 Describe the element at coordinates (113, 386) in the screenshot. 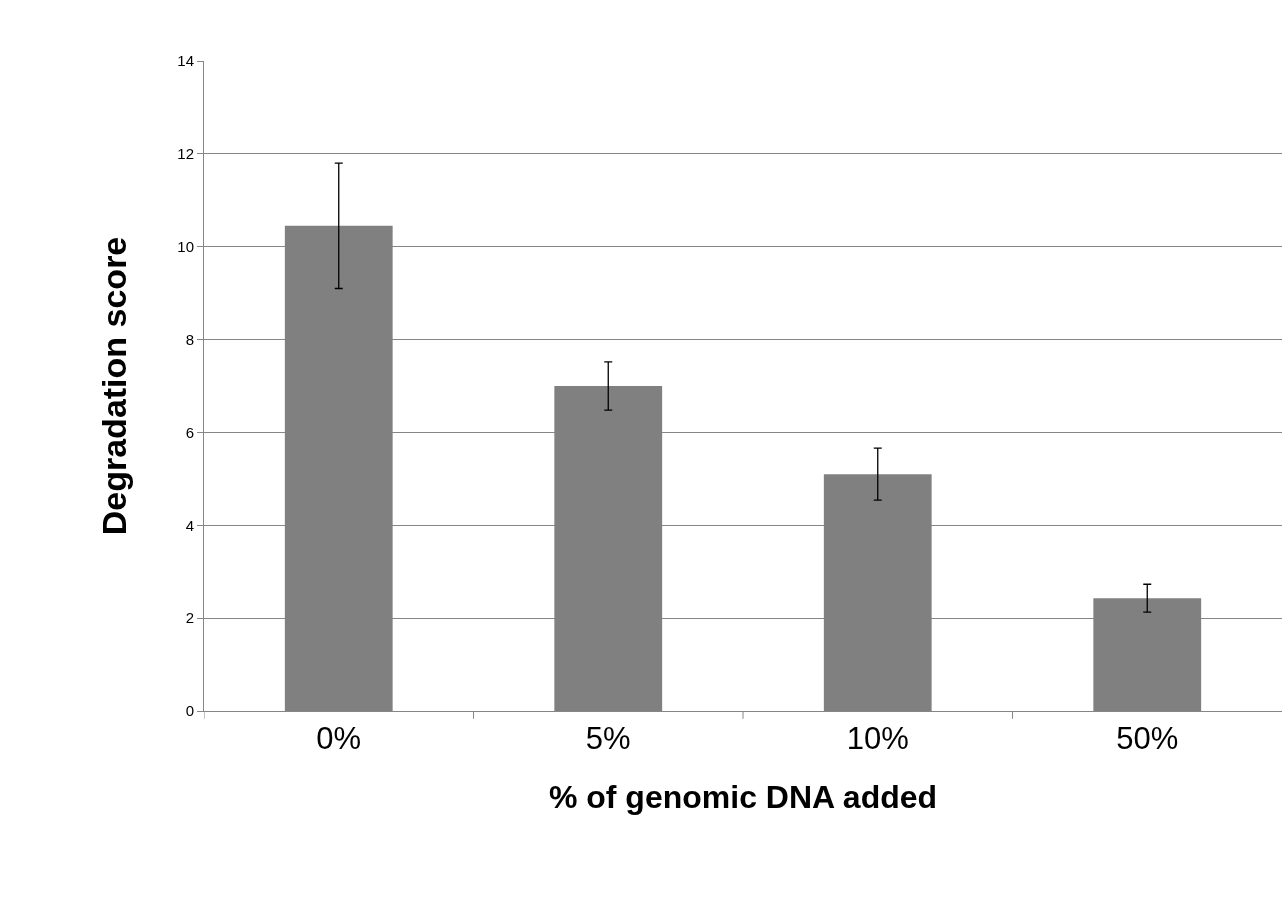

I see `y-axis-title: Degradation score` at that location.